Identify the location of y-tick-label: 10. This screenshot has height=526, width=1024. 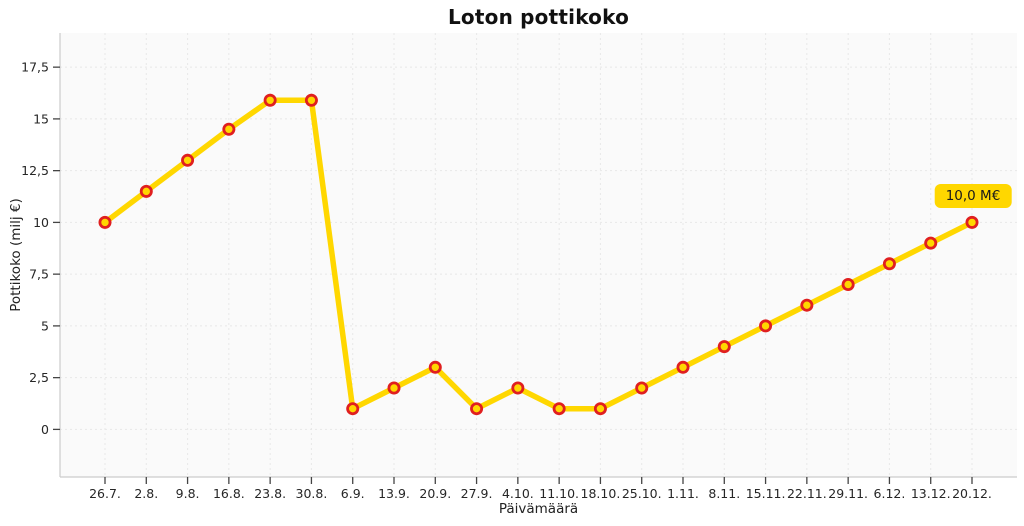
(41, 222).